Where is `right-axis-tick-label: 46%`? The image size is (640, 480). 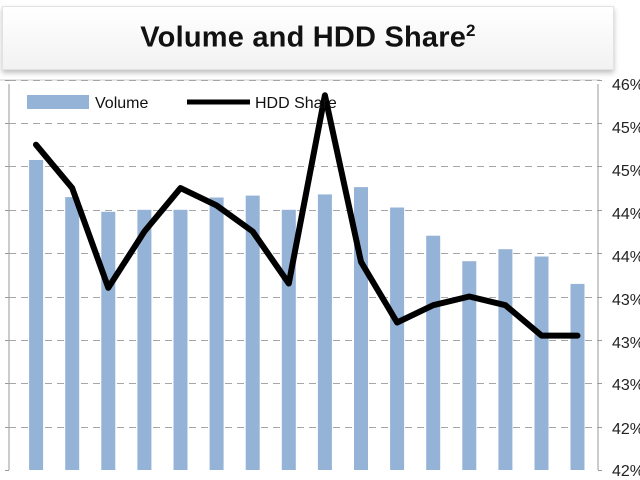 right-axis-tick-label: 46% is located at coordinates (626, 85).